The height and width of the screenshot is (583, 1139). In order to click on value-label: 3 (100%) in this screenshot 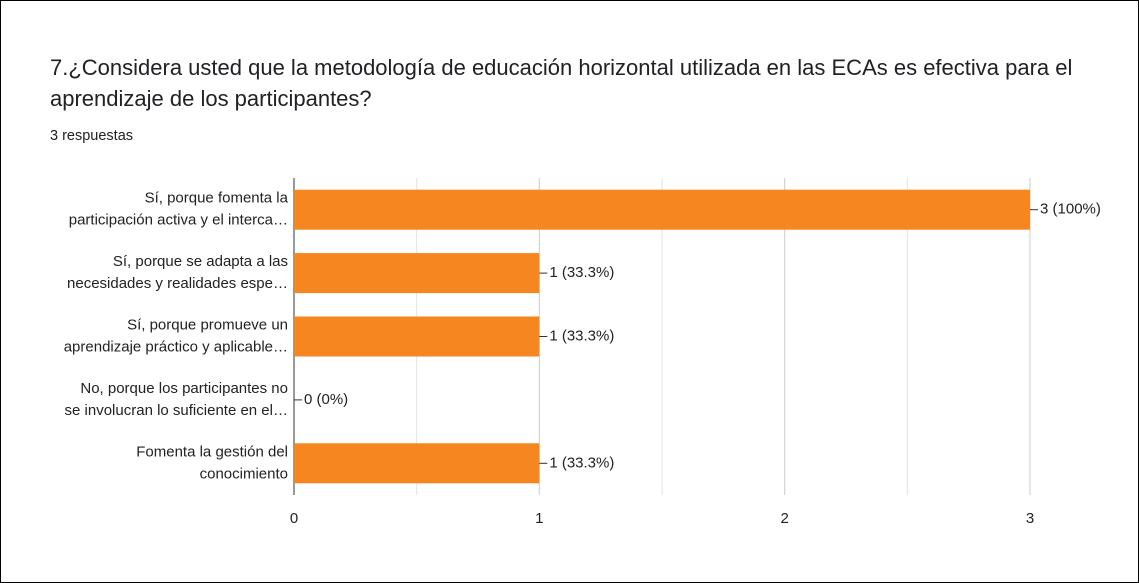, I will do `click(1070, 209)`.